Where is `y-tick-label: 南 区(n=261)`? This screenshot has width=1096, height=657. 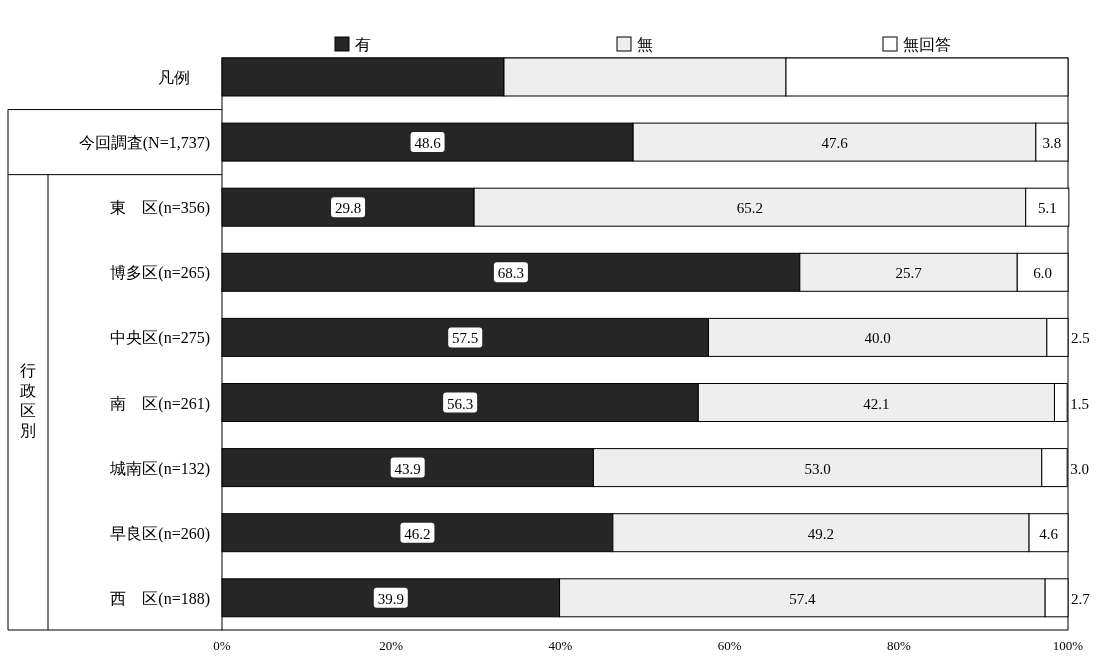 y-tick-label: 南 区(n=261) is located at coordinates (160, 403).